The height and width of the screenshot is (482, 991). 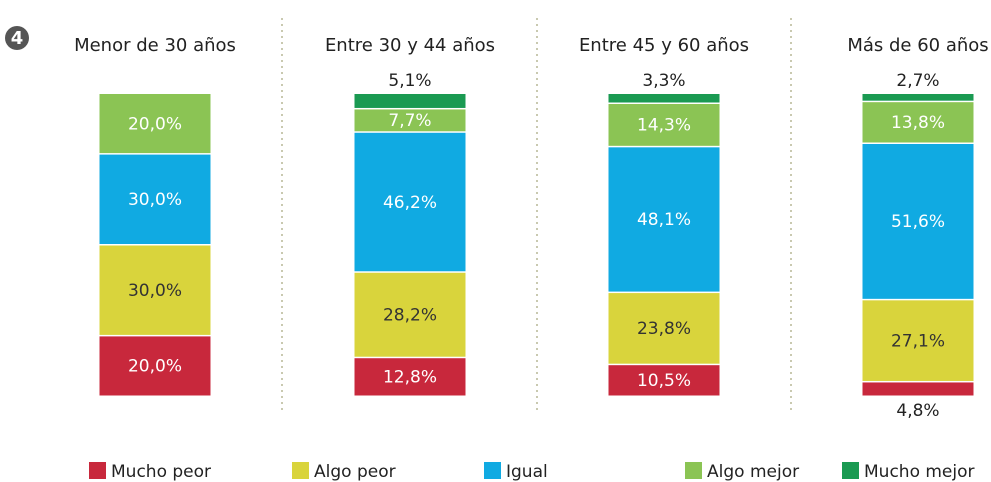 I want to click on value-label: 7,7%, so click(x=409, y=121).